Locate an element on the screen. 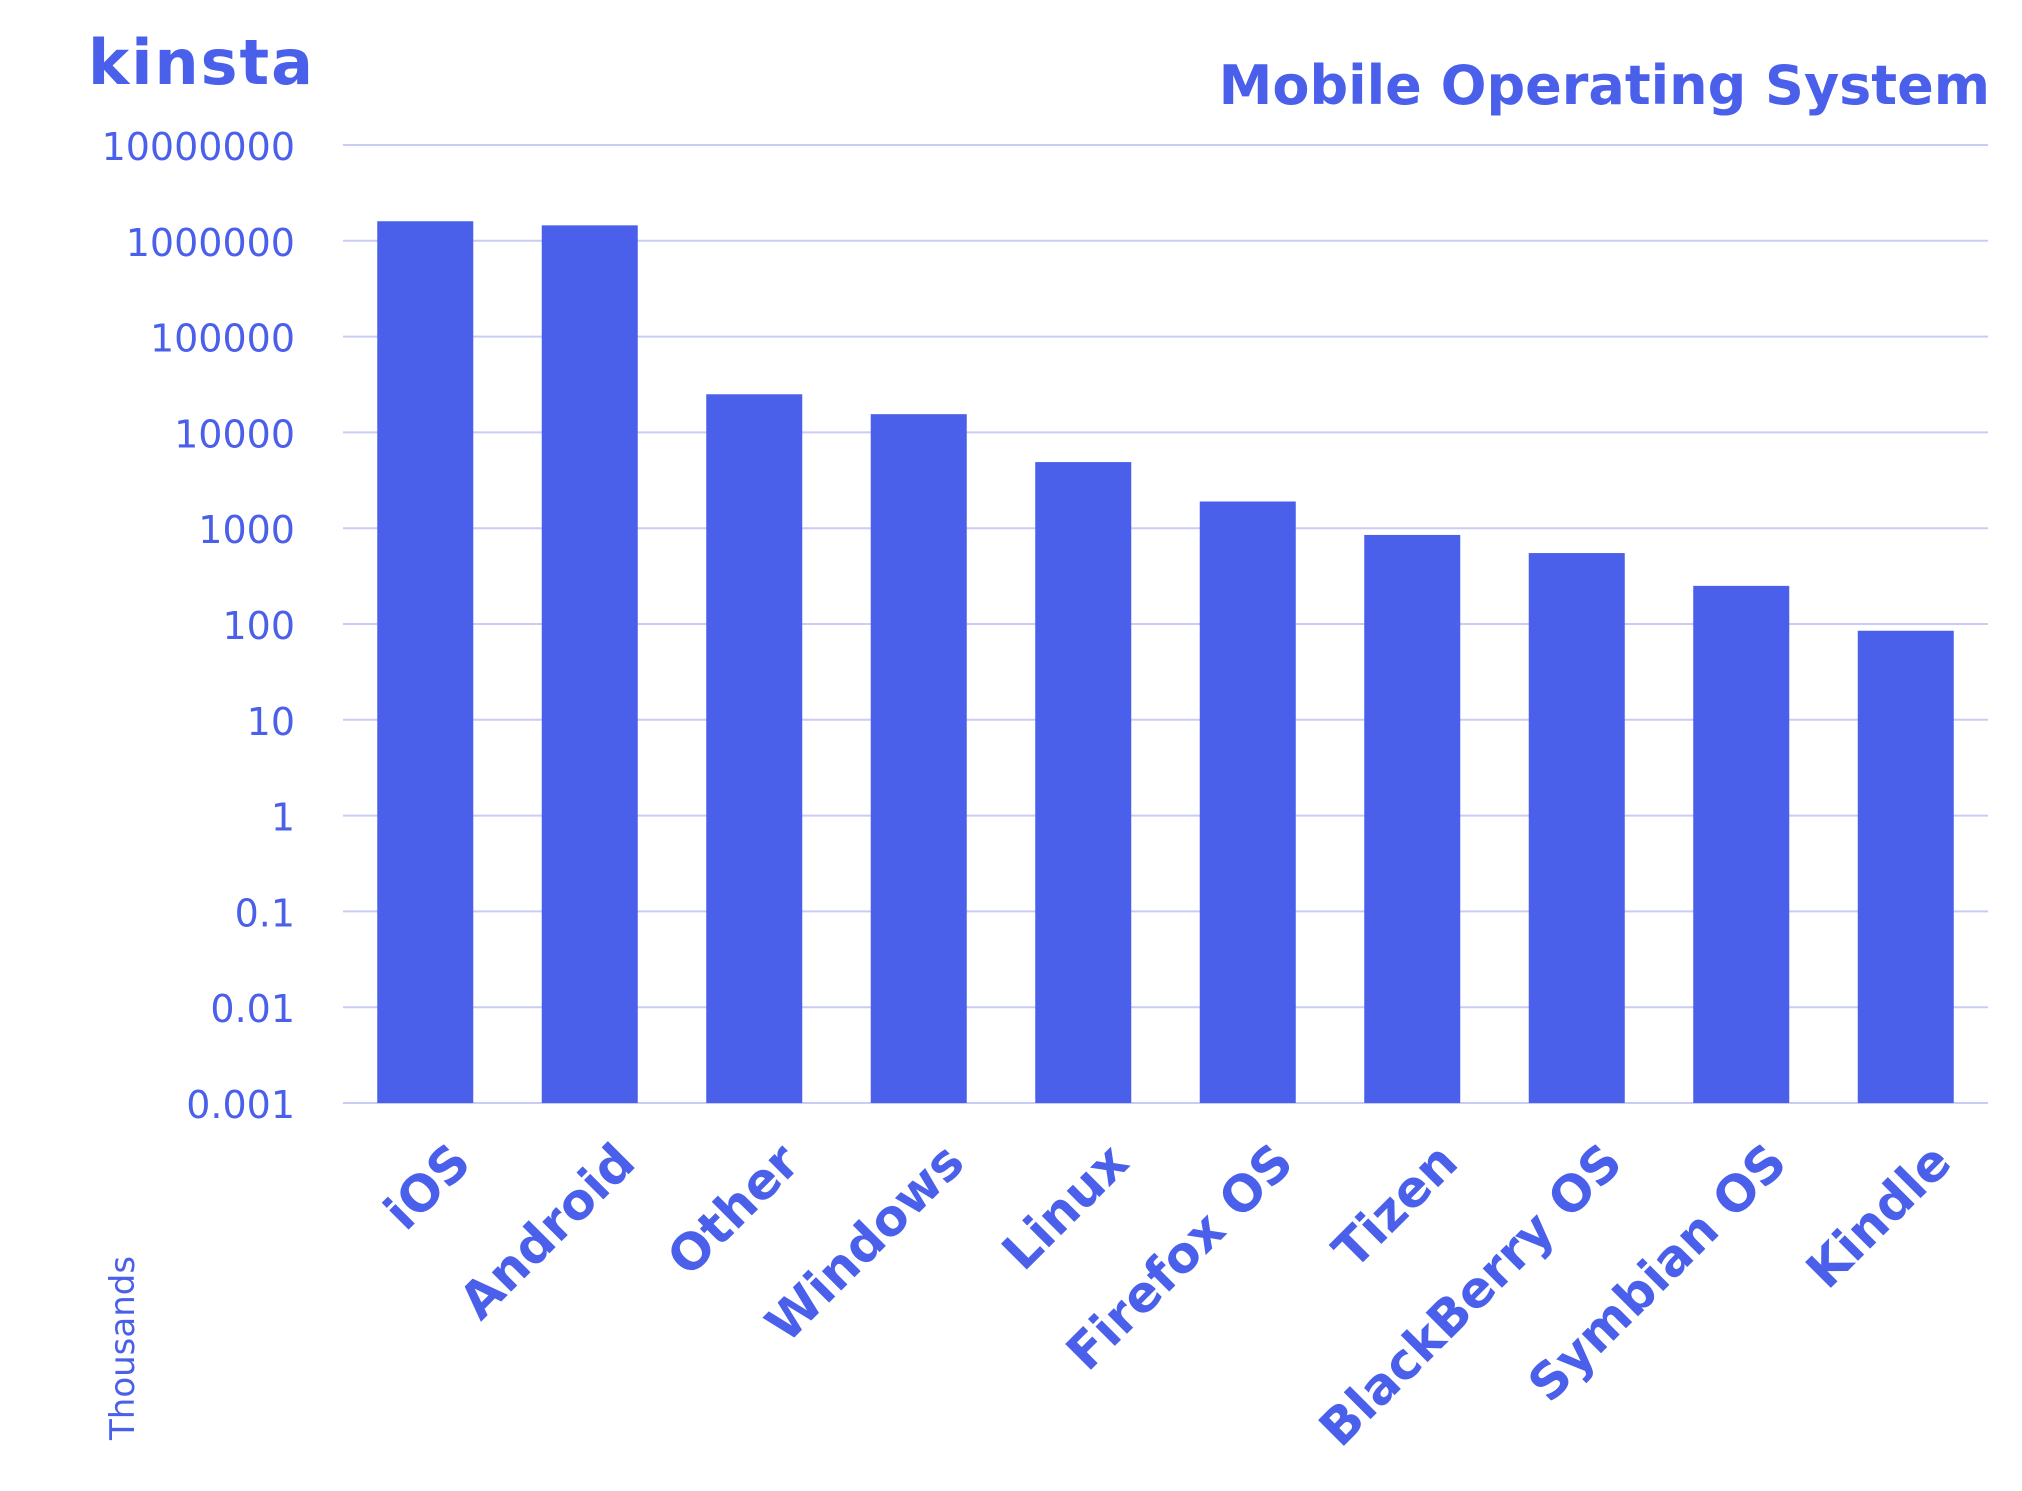 This screenshot has height=1491, width=2022. y-tick-label: 100 is located at coordinates (258, 626).